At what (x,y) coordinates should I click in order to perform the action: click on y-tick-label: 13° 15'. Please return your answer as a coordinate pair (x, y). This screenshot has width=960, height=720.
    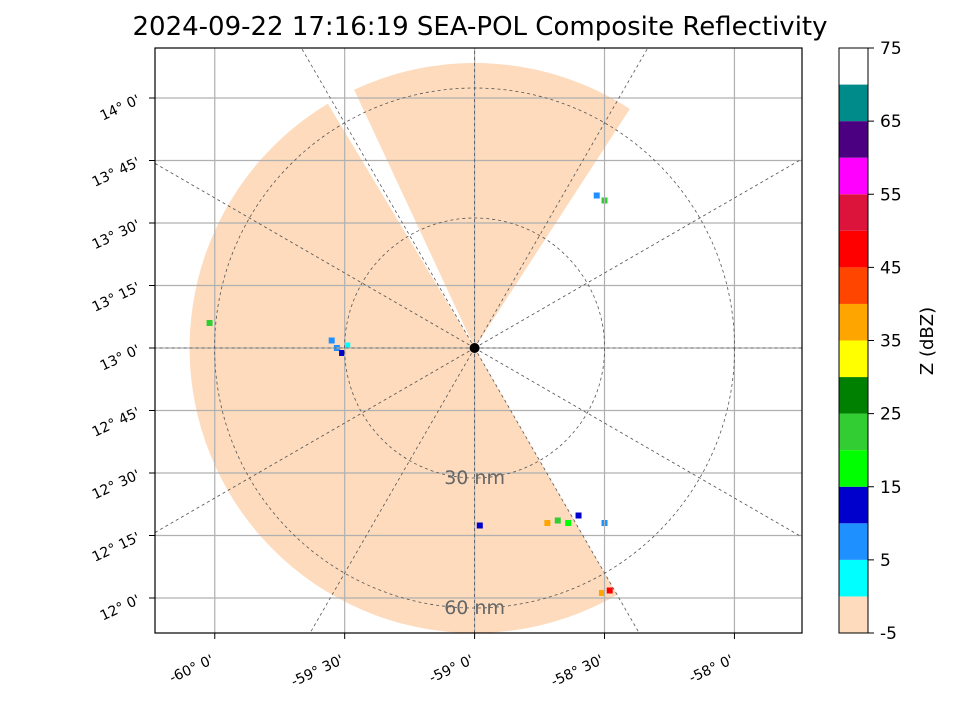
    Looking at the image, I should click on (116, 298).